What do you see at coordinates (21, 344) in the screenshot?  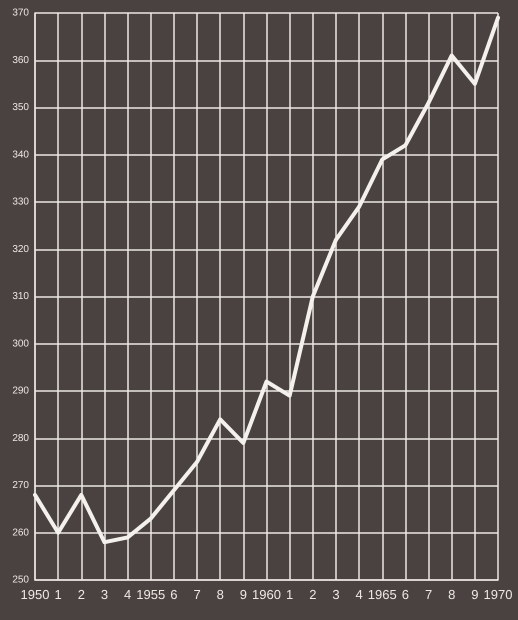 I see `y-tick-label: 300` at bounding box center [21, 344].